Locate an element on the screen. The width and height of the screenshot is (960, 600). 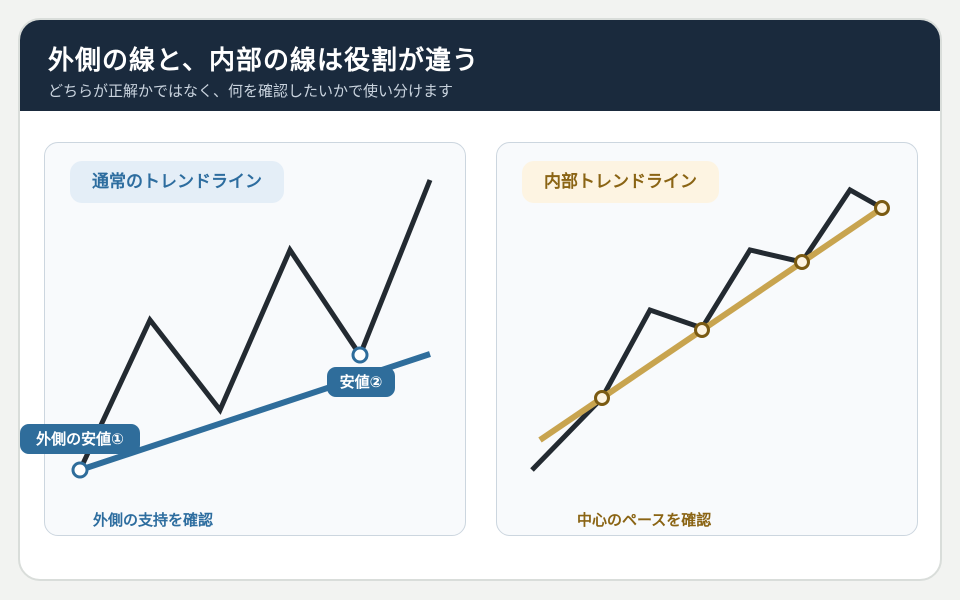
outer-low1-tag: 外側の安値① is located at coordinates (80, 439).